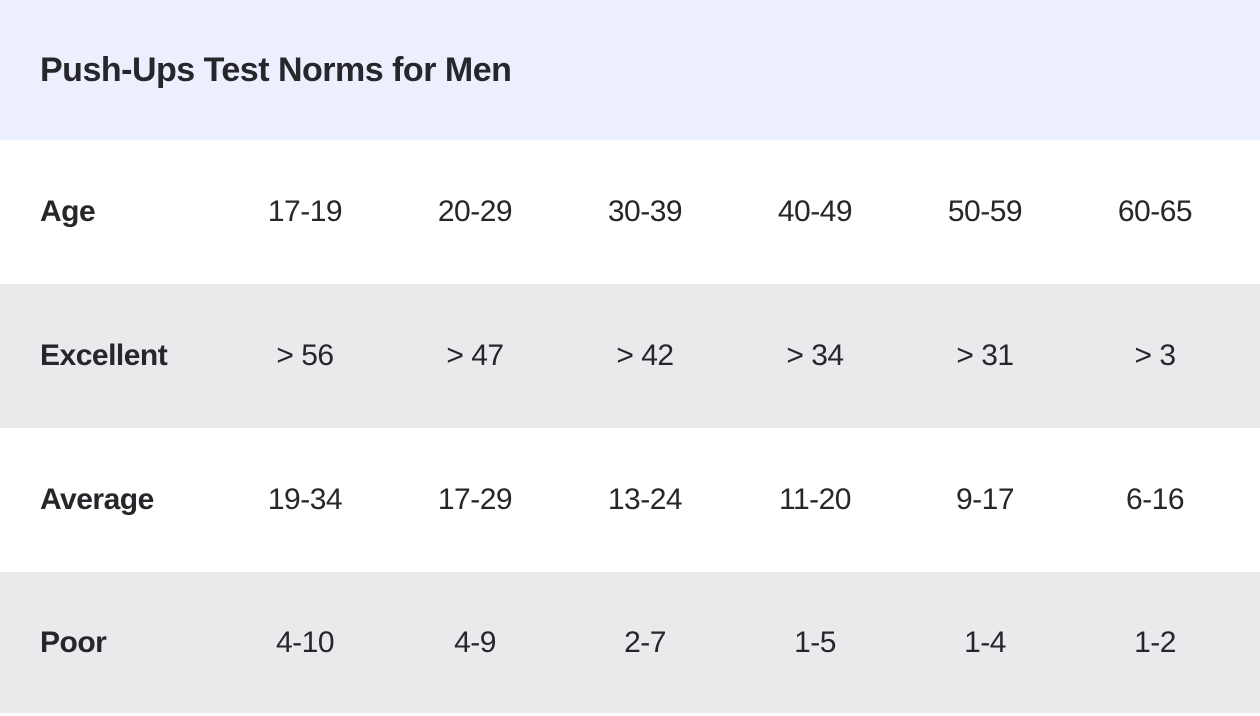 The image size is (1260, 716). Describe the element at coordinates (475, 355) in the screenshot. I see `value-cell: > 47` at that location.